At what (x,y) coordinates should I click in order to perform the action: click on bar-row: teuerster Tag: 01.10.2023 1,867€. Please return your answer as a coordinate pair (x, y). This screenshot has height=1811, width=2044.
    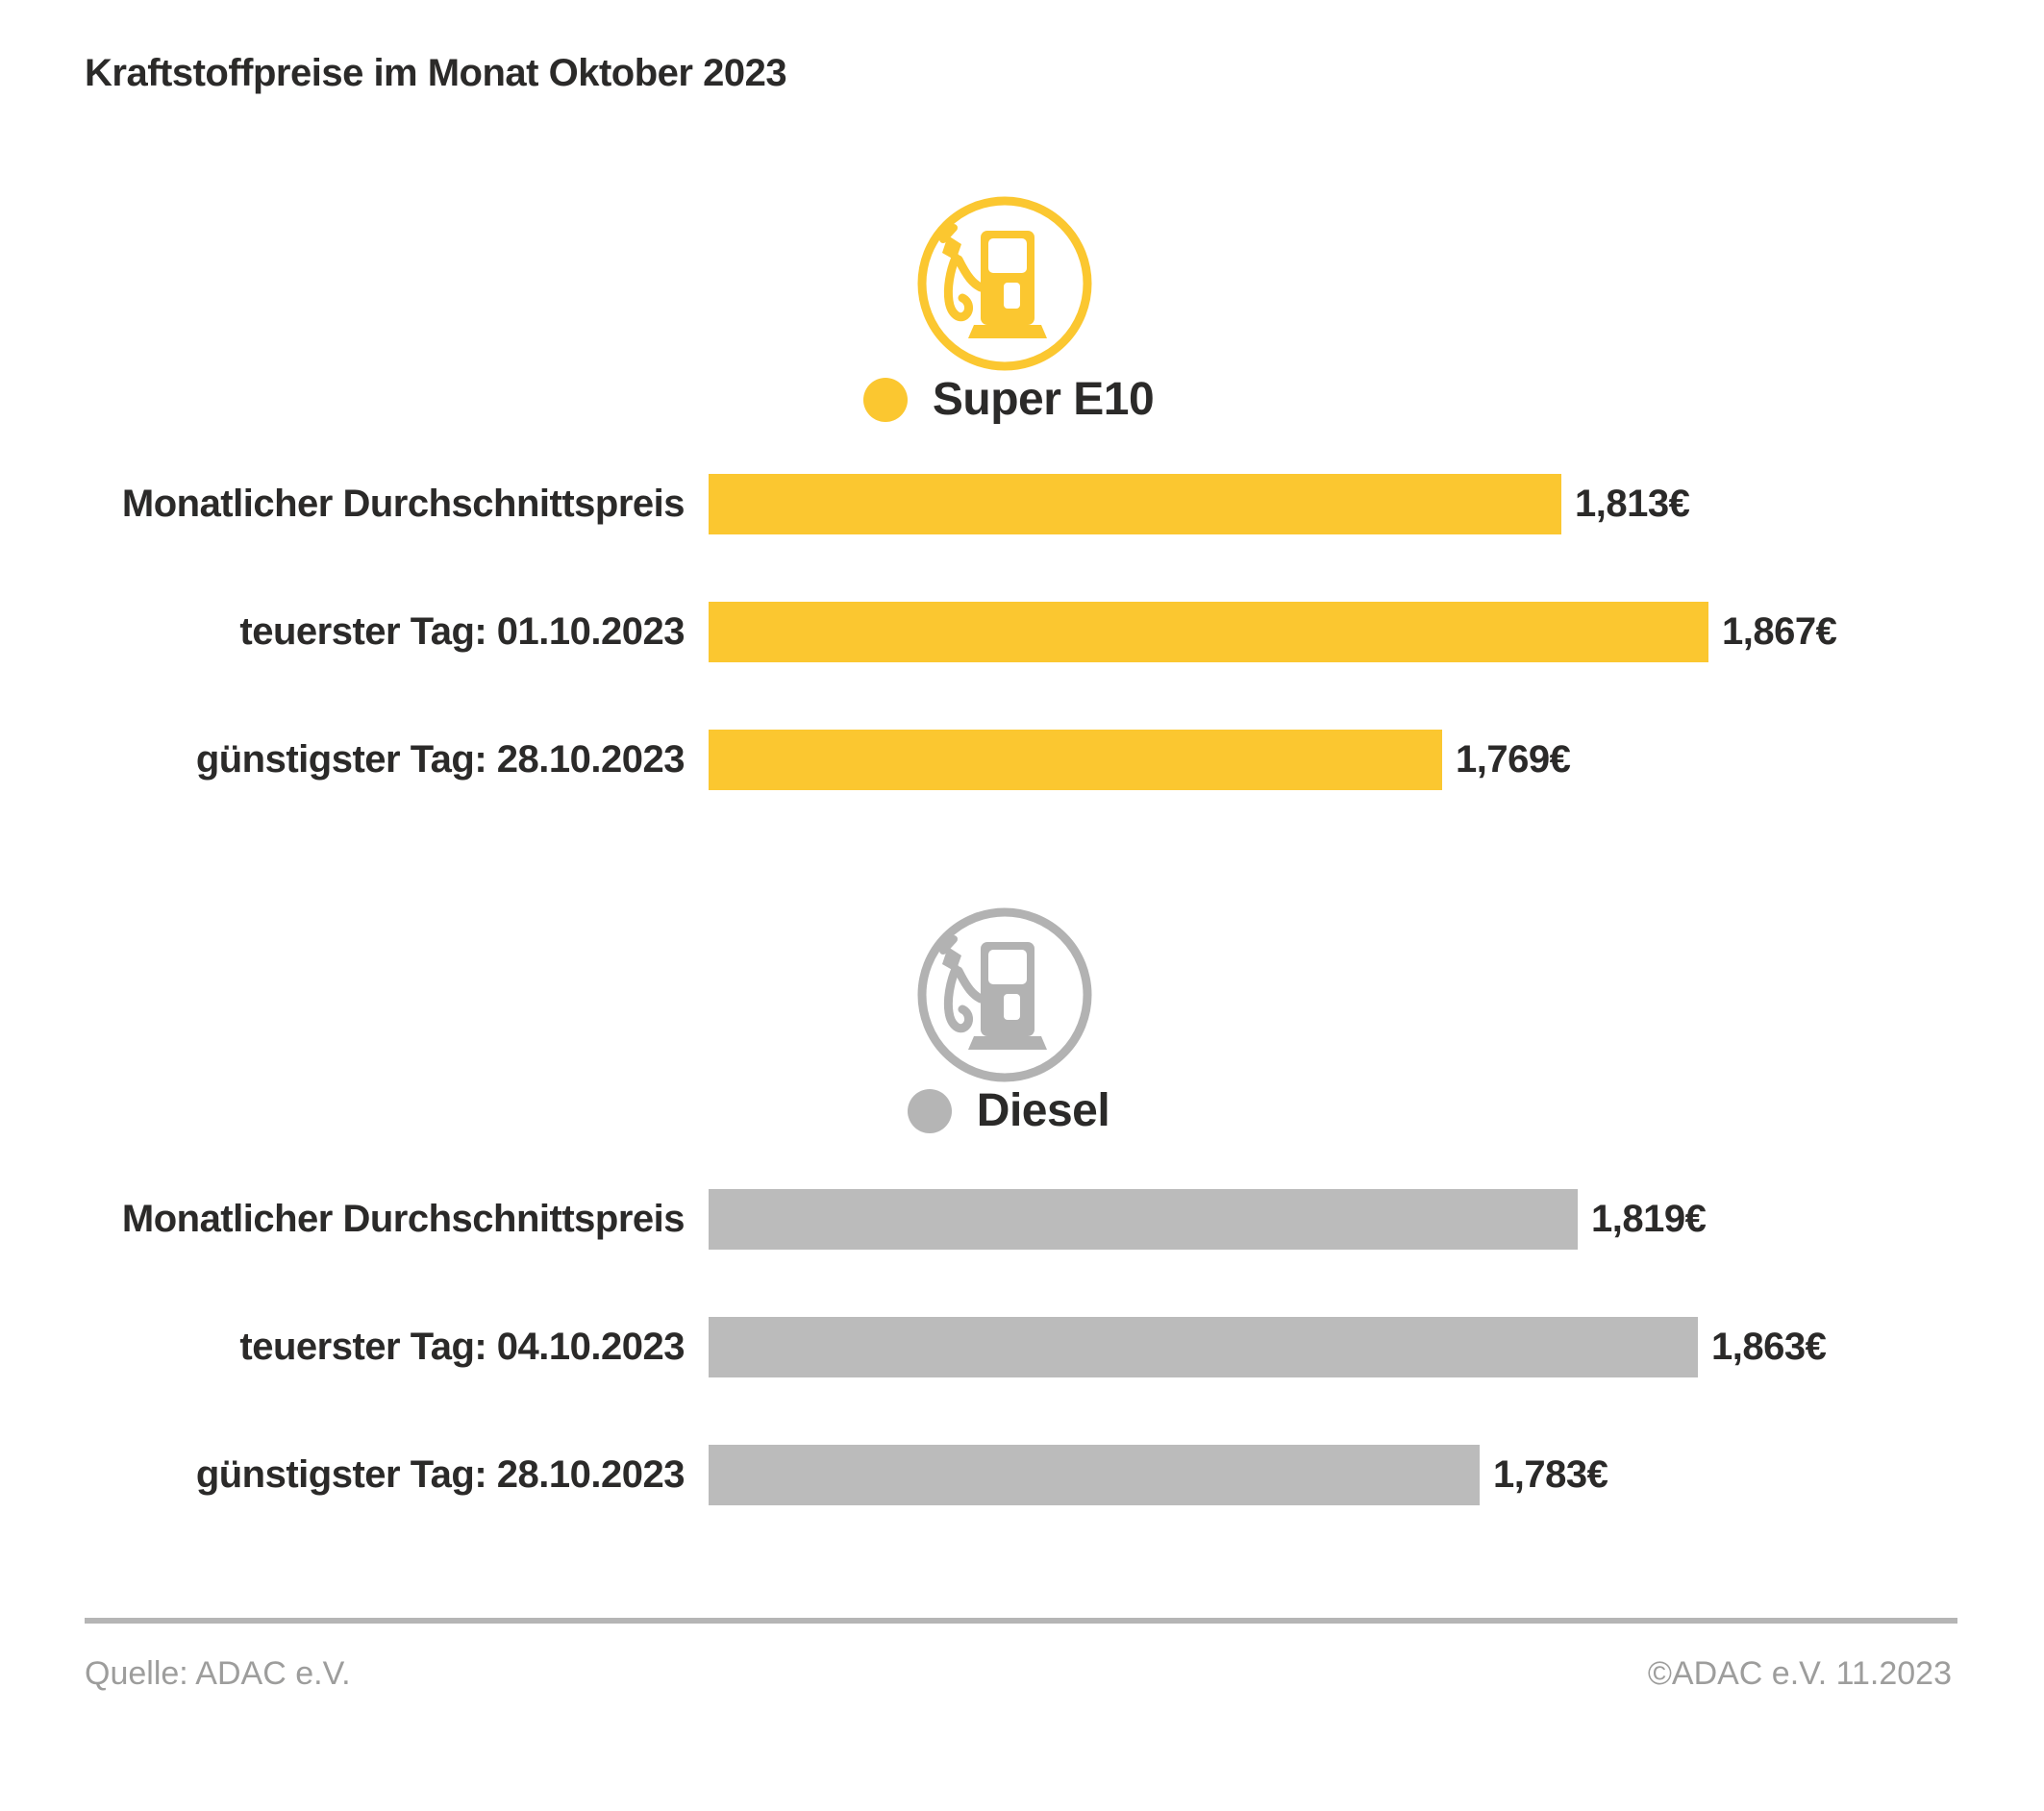
    Looking at the image, I should click on (1022, 632).